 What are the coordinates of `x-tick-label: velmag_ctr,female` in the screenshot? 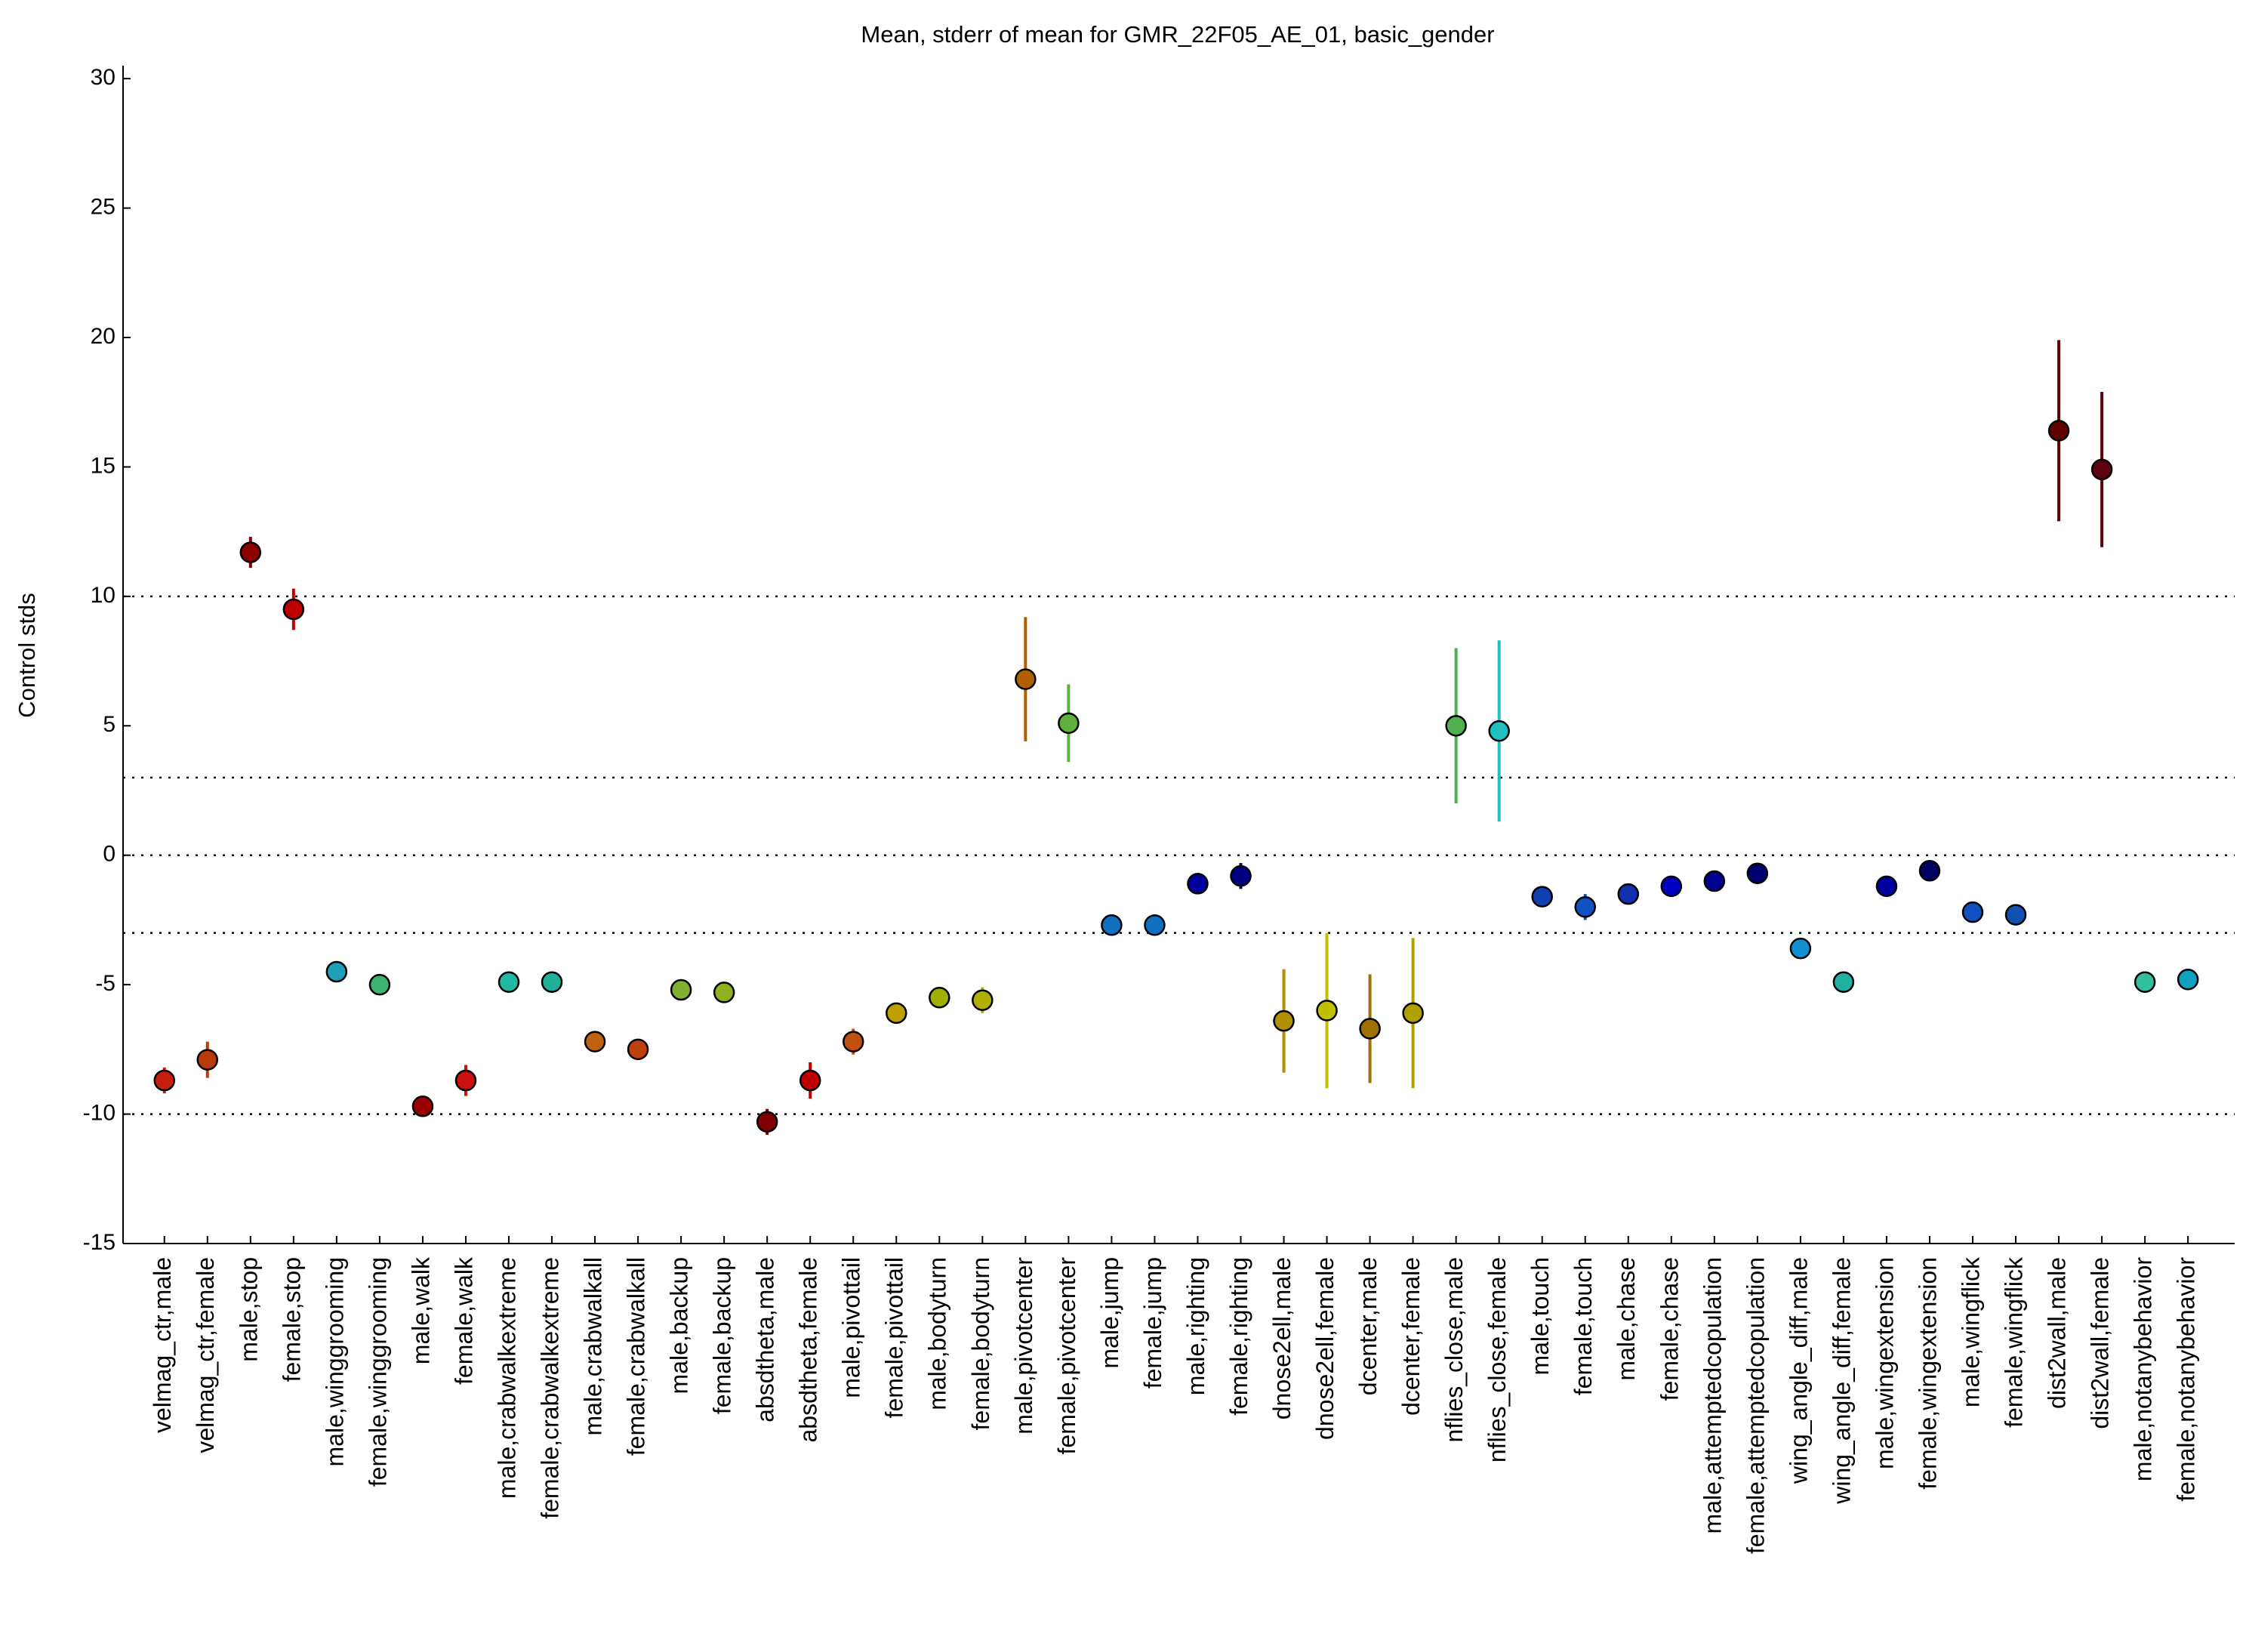 It's located at (206, 1355).